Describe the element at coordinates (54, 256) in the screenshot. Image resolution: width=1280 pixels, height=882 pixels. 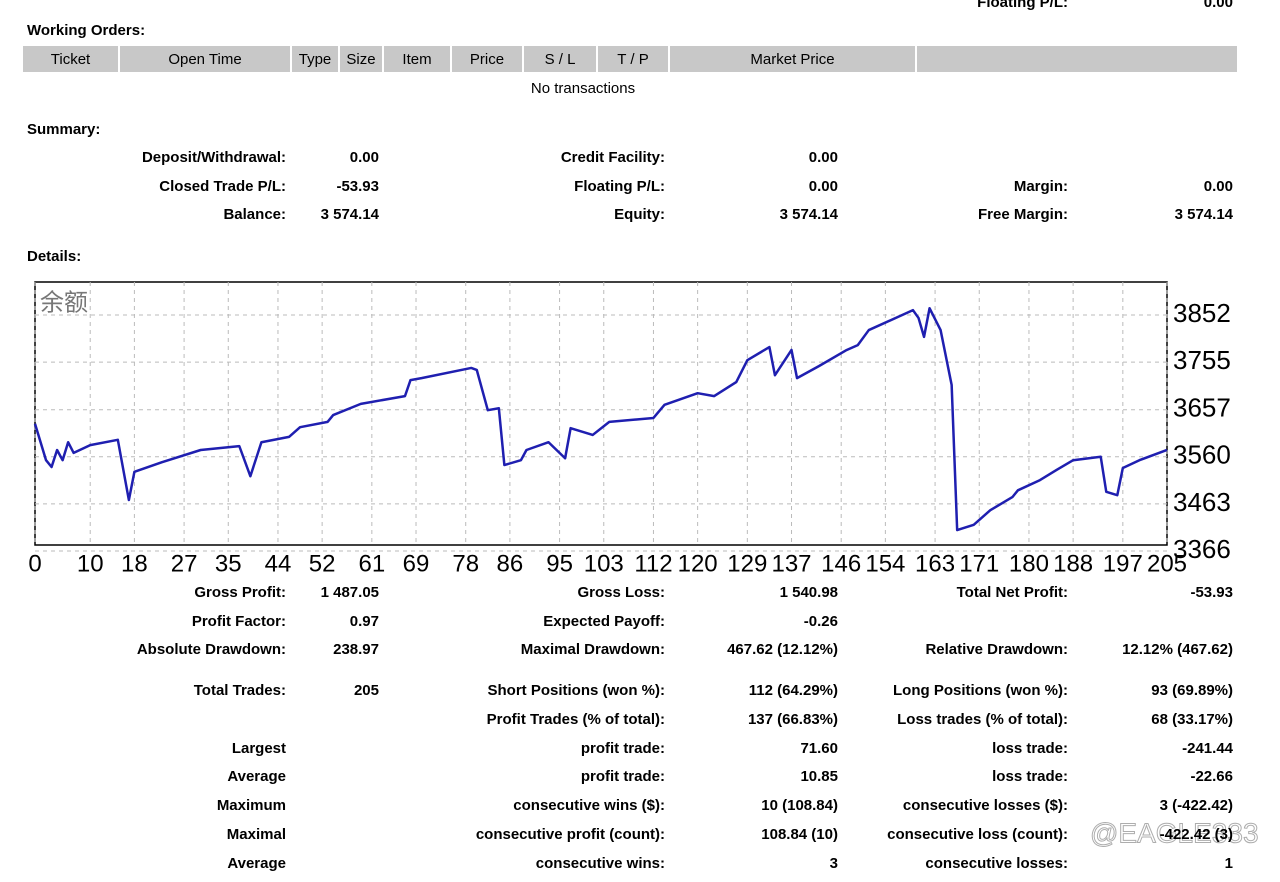
I see `section-title: Details:` at that location.